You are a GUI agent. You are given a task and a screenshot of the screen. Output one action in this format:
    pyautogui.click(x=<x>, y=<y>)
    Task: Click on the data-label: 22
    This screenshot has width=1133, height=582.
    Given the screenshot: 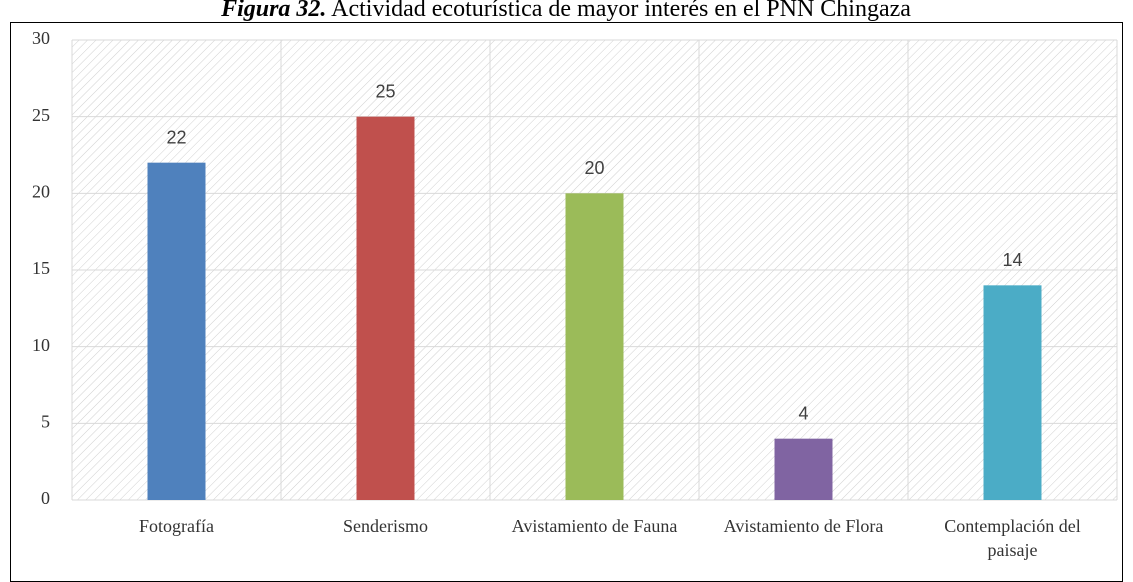 What is the action you would take?
    pyautogui.click(x=176, y=137)
    